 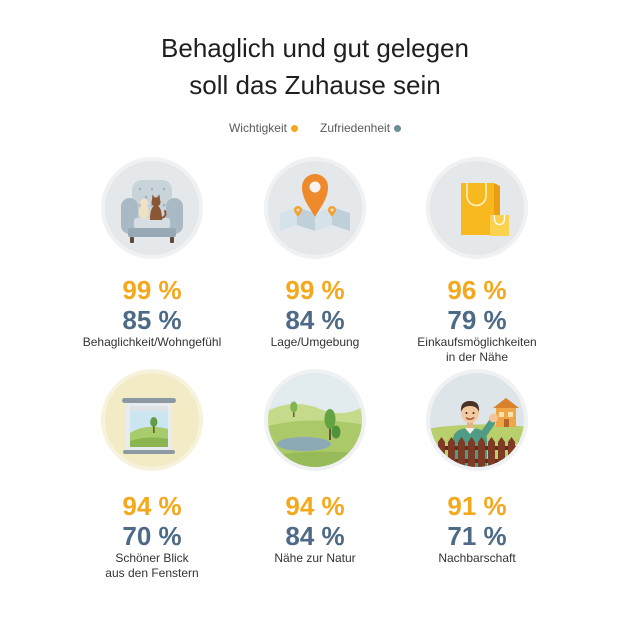 I want to click on category-label-lage: Lage/Umgebung, so click(x=315, y=342).